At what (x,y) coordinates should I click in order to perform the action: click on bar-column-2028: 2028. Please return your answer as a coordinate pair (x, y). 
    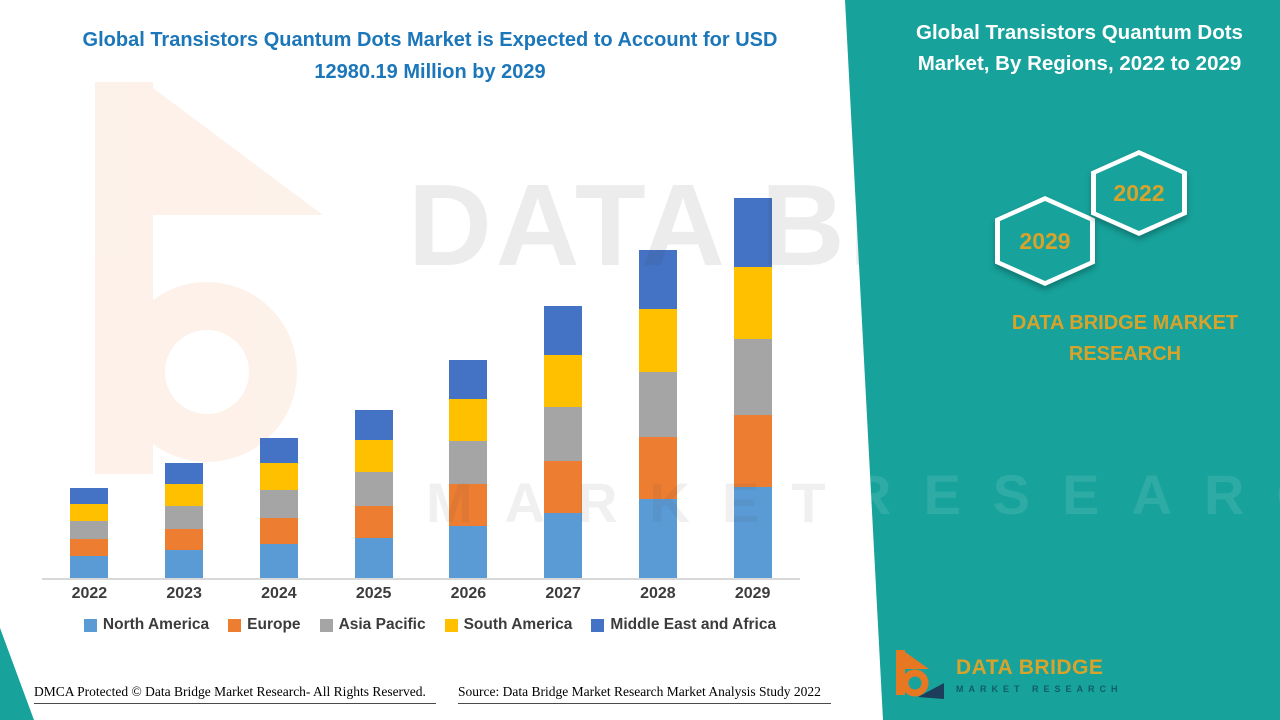
    Looking at the image, I should click on (657, 400).